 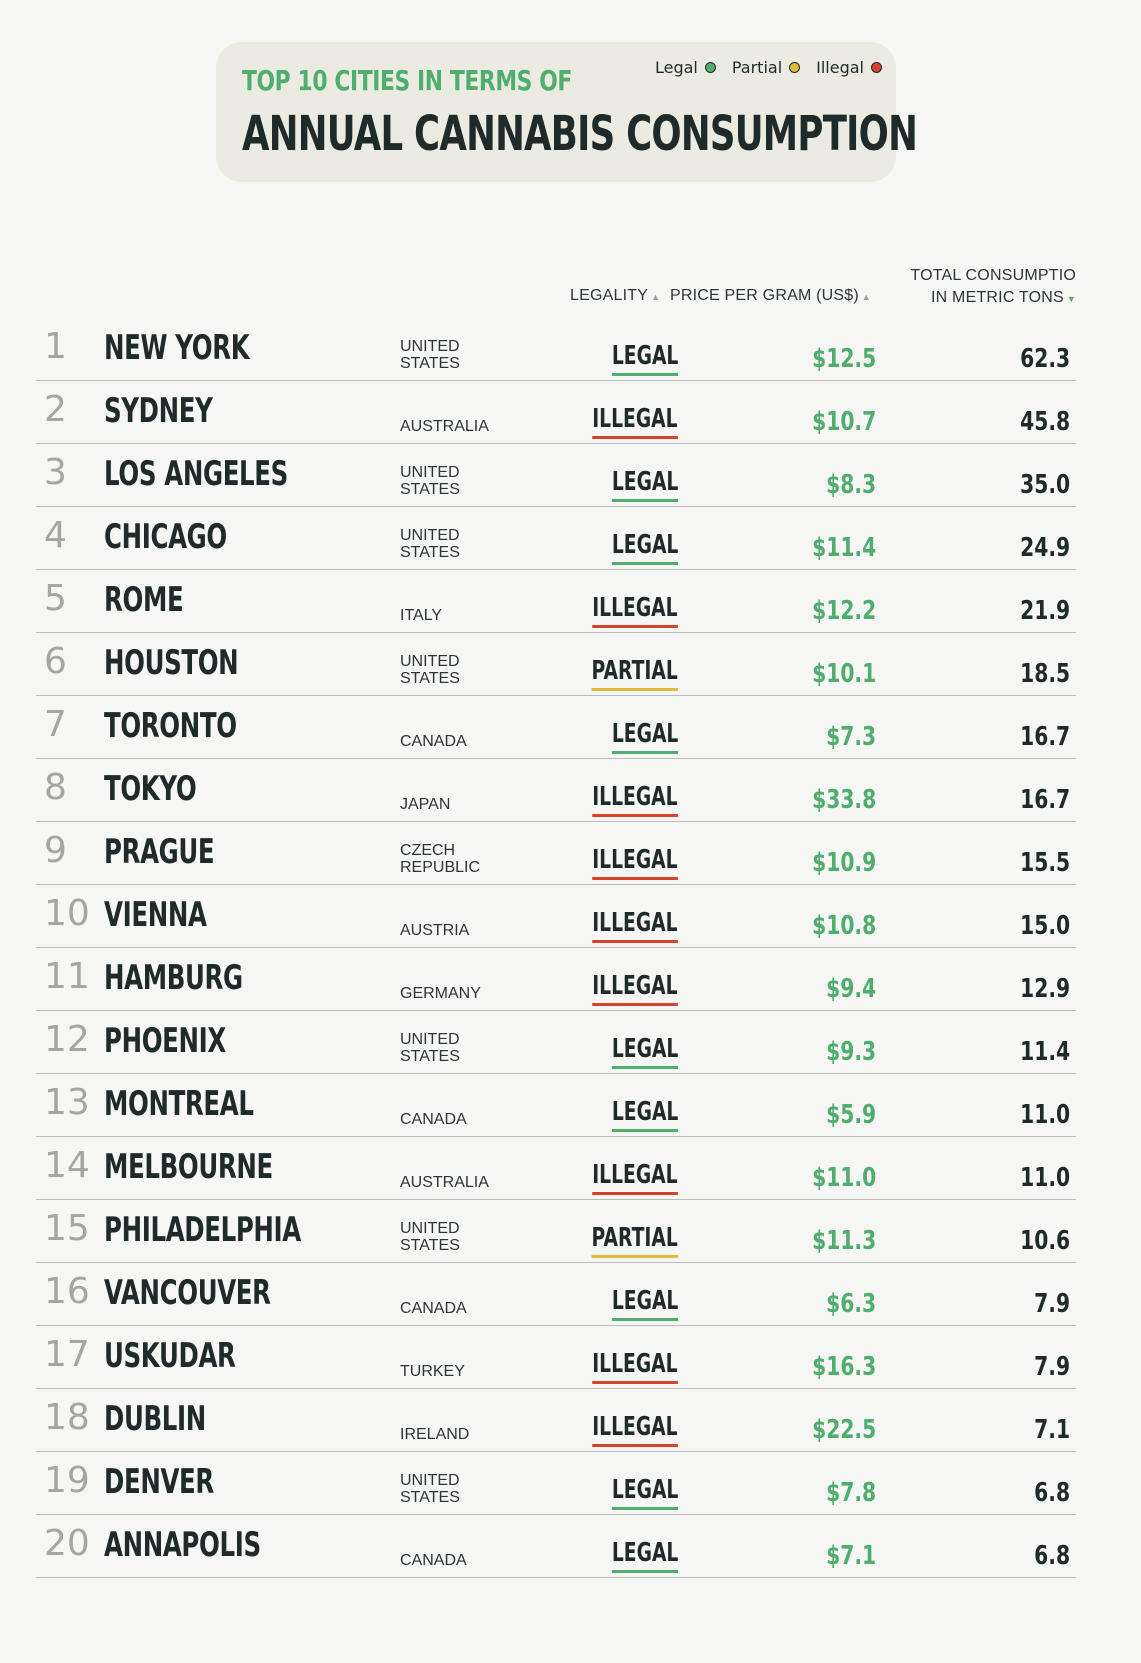 I want to click on rank-number: 1, so click(x=55, y=346).